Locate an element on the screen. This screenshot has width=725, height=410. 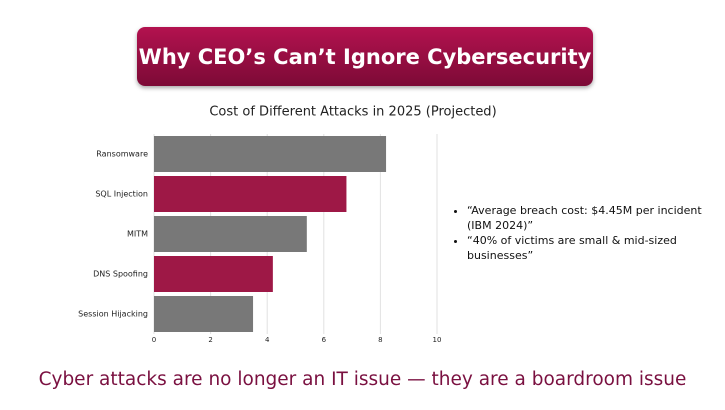
y-tick-label: DNS Spoofing is located at coordinates (120, 274).